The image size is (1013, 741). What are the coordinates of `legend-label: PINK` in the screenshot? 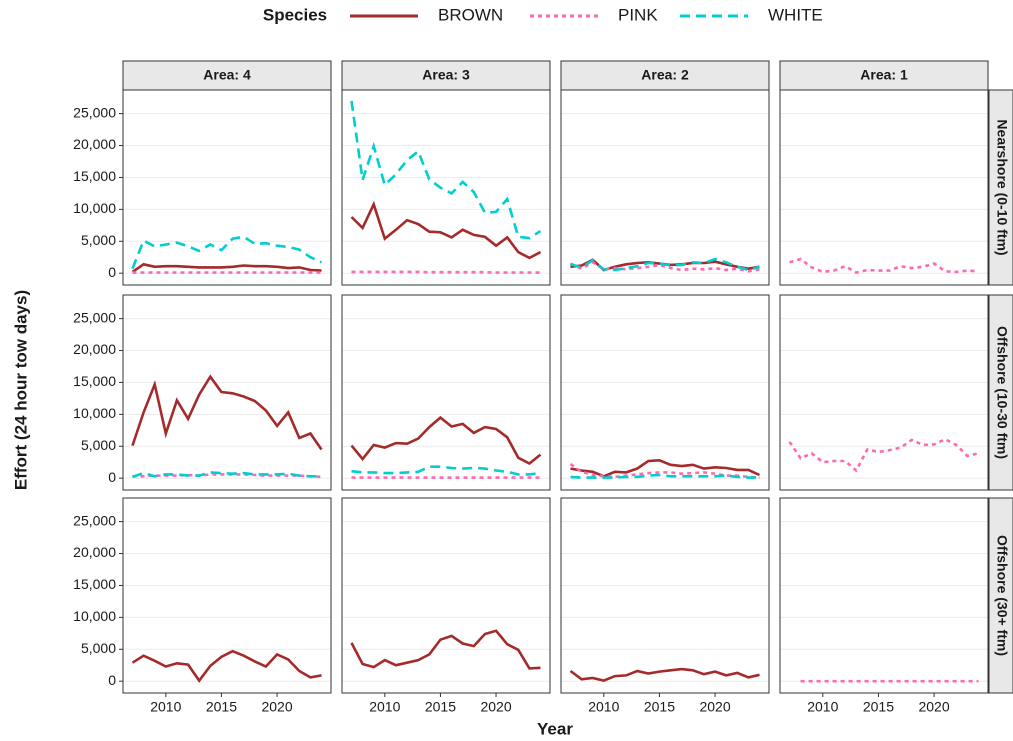 It's located at (638, 14).